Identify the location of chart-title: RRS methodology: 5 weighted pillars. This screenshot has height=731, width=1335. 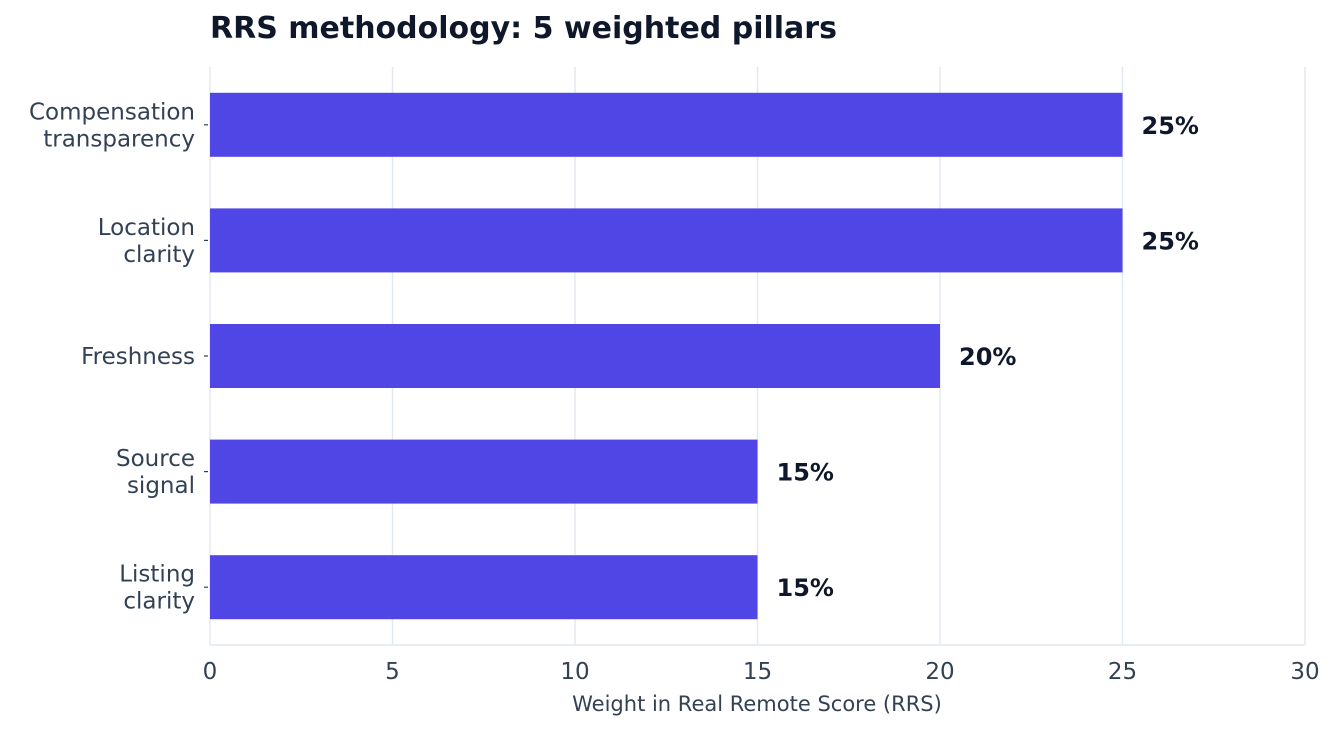
(523, 28).